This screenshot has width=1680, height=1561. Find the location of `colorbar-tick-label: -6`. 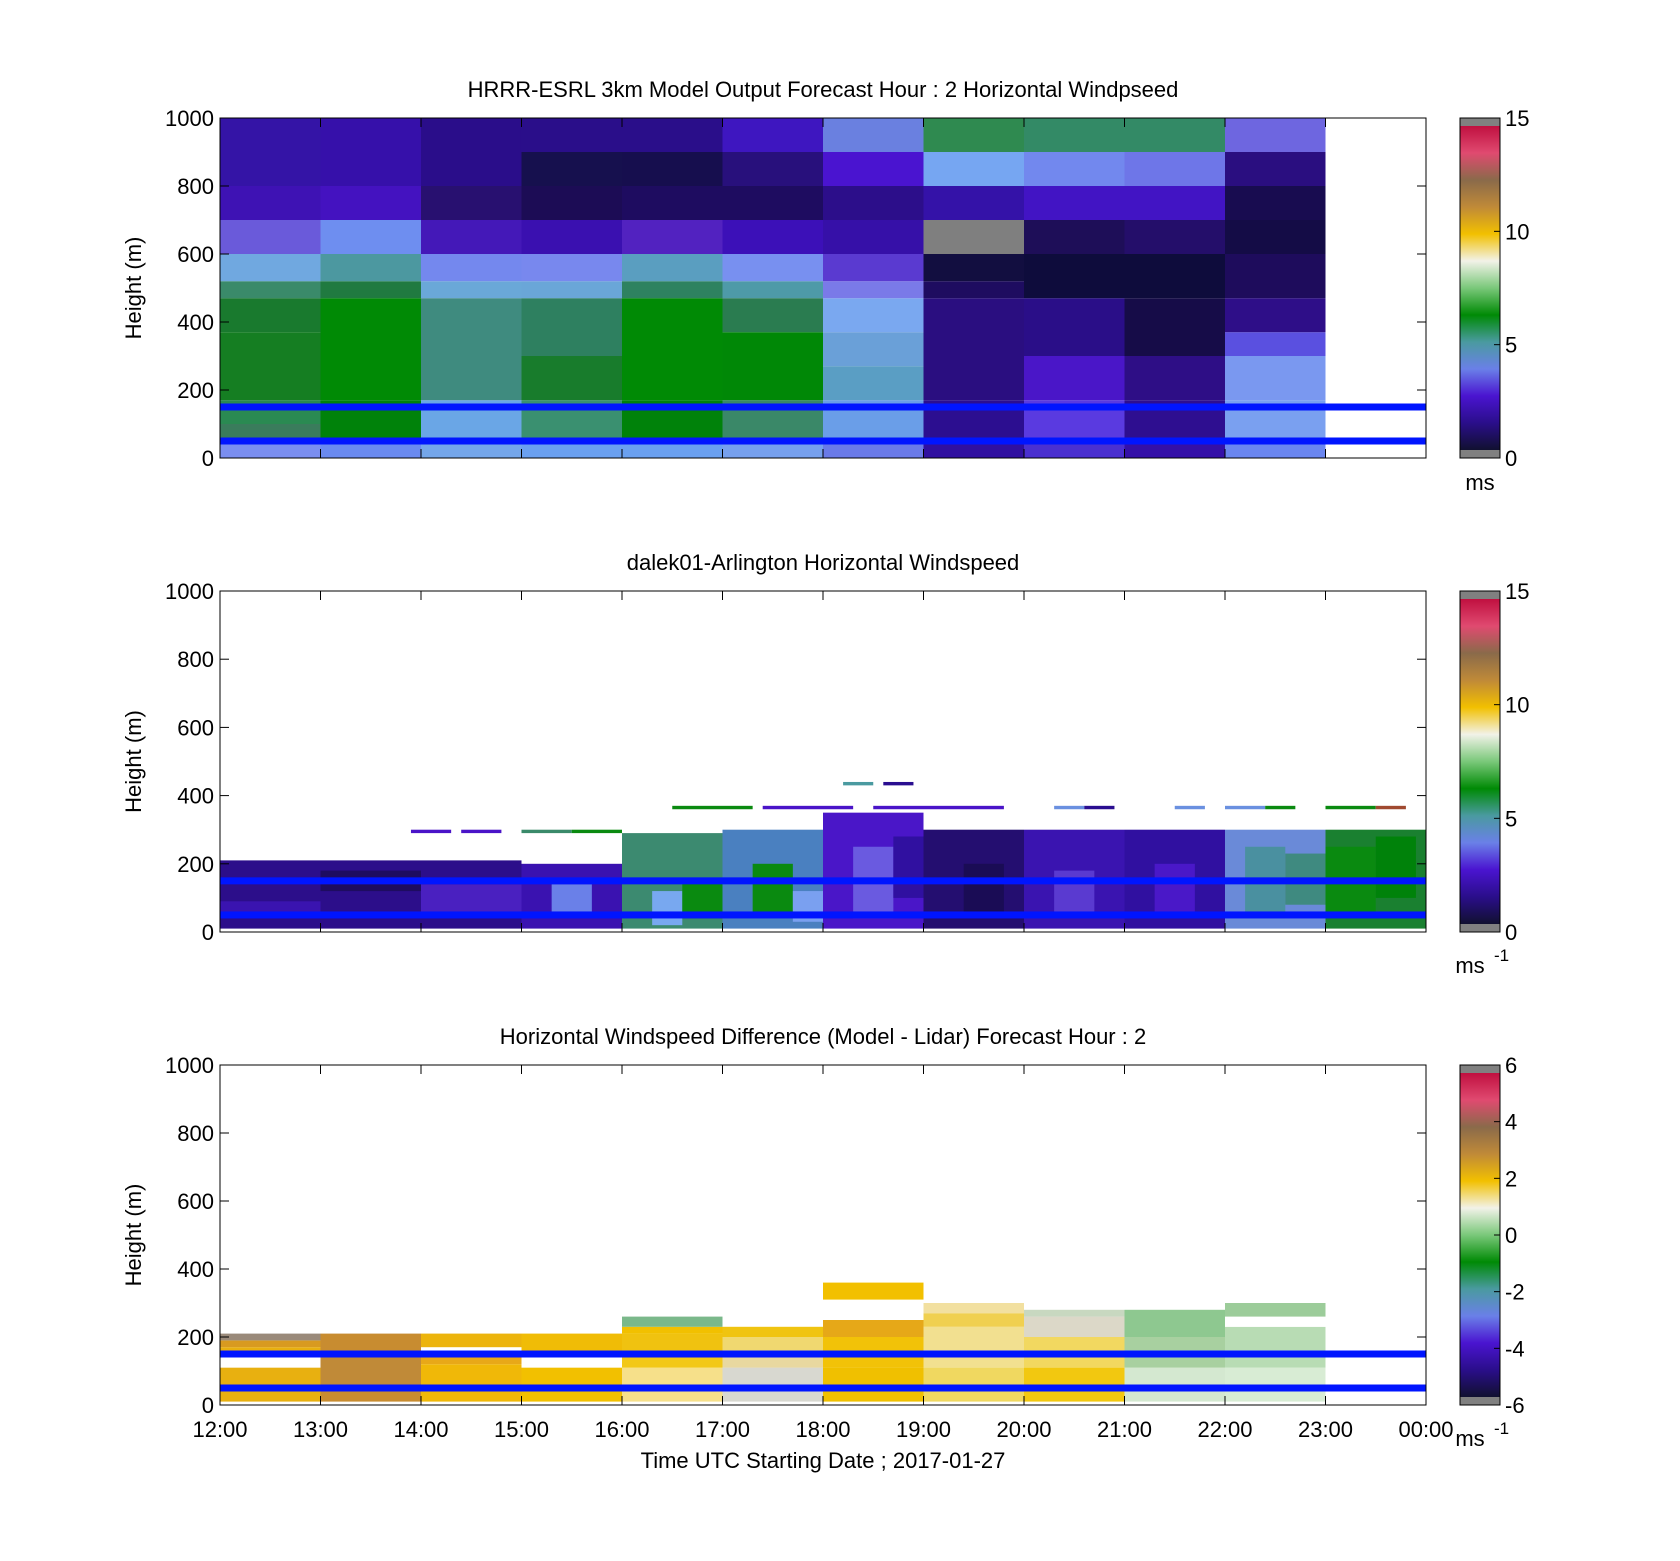

colorbar-tick-label: -6 is located at coordinates (1515, 1405).